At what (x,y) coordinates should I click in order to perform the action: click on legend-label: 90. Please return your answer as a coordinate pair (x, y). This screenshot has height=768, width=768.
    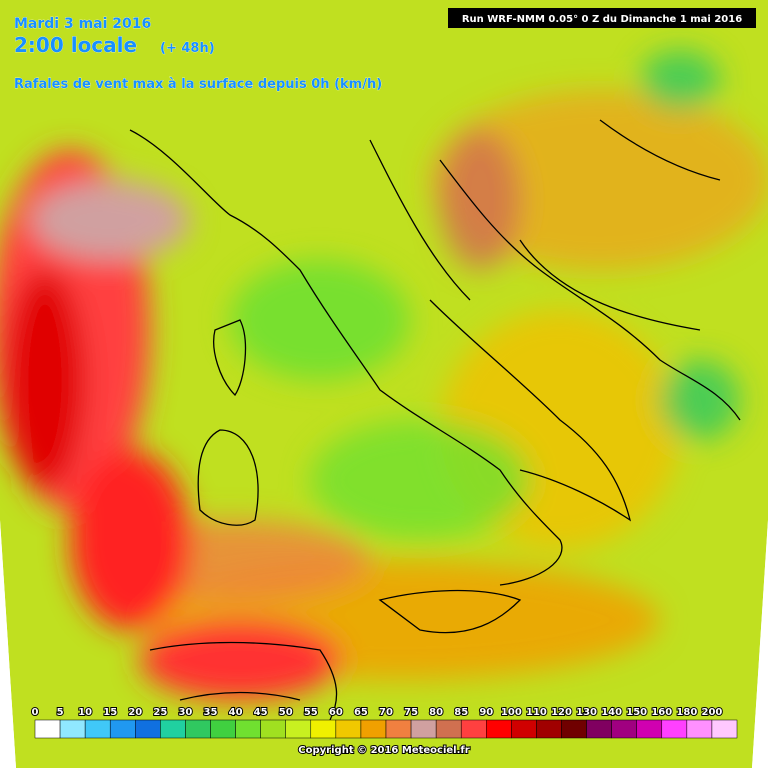
    Looking at the image, I should click on (486, 712).